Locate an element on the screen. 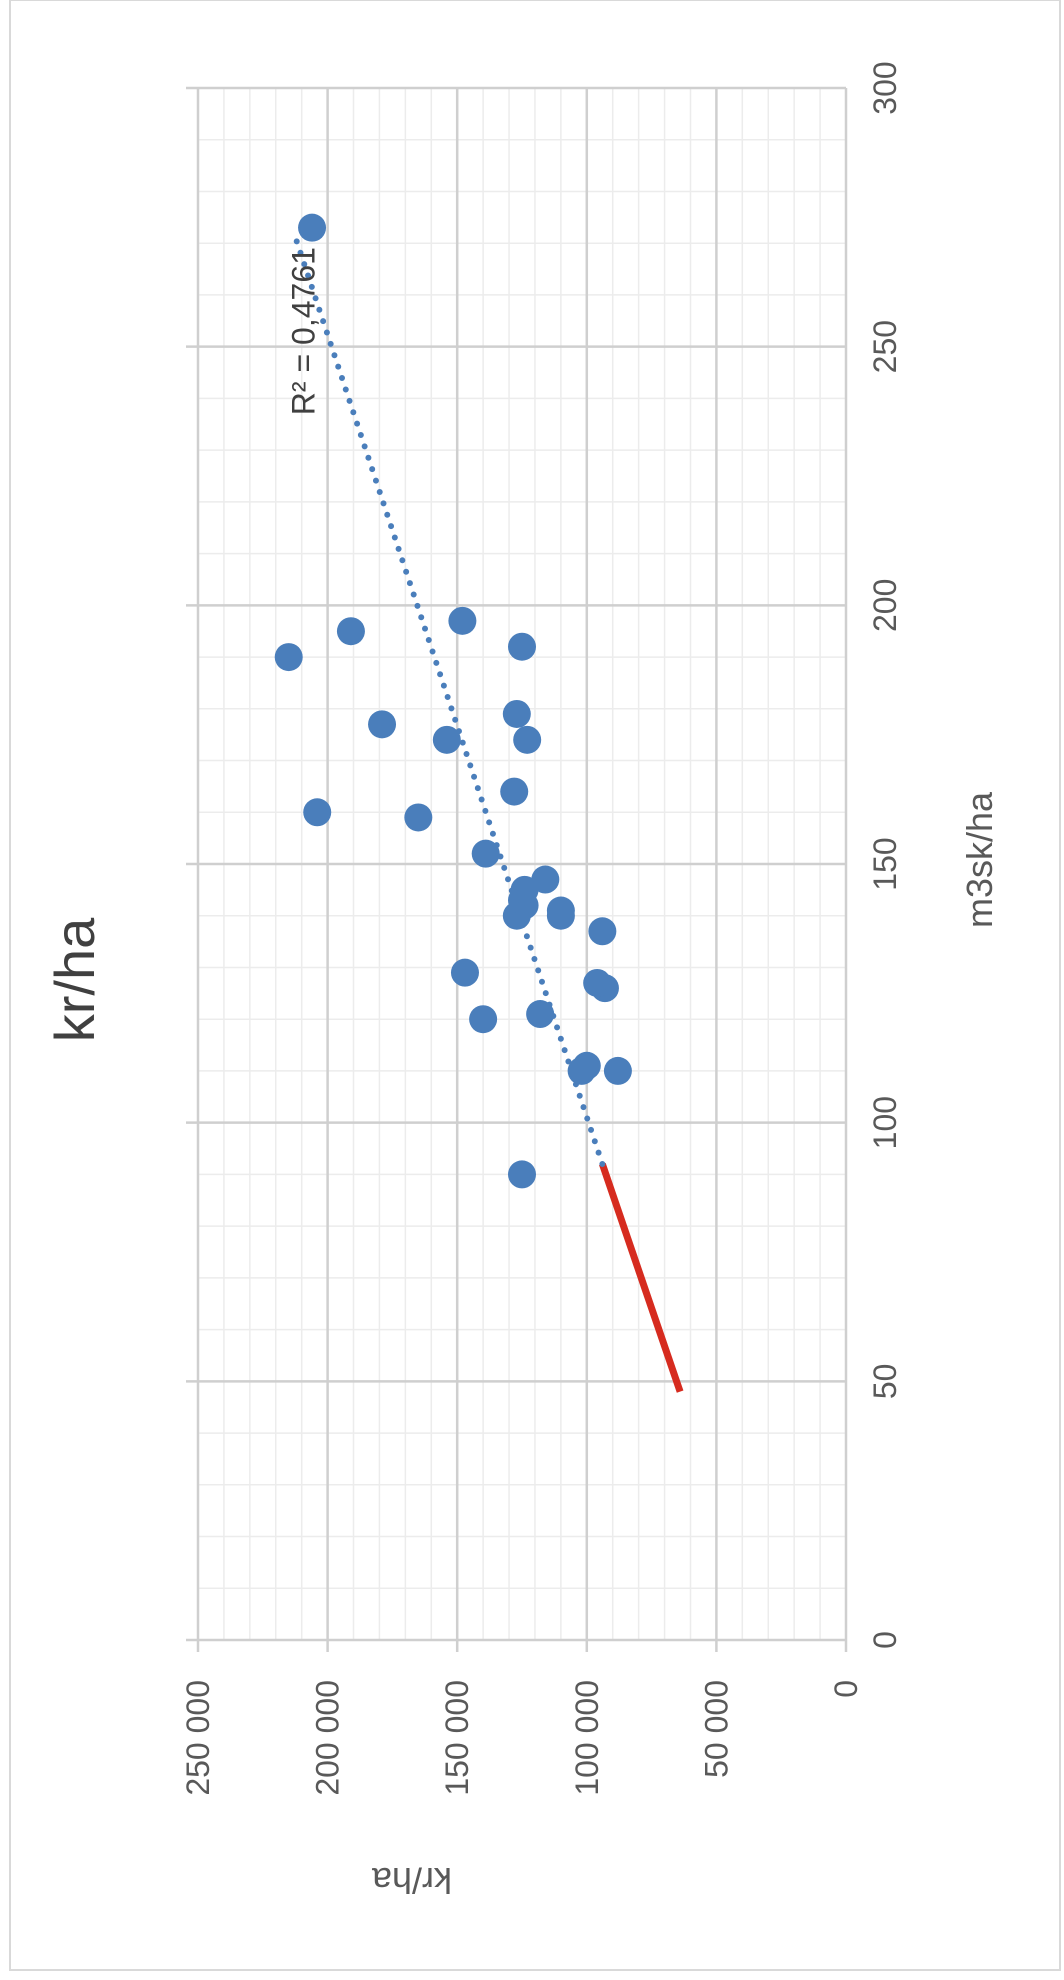 This screenshot has height=1980, width=1064. x-tick-label: 250 is located at coordinates (885, 346).